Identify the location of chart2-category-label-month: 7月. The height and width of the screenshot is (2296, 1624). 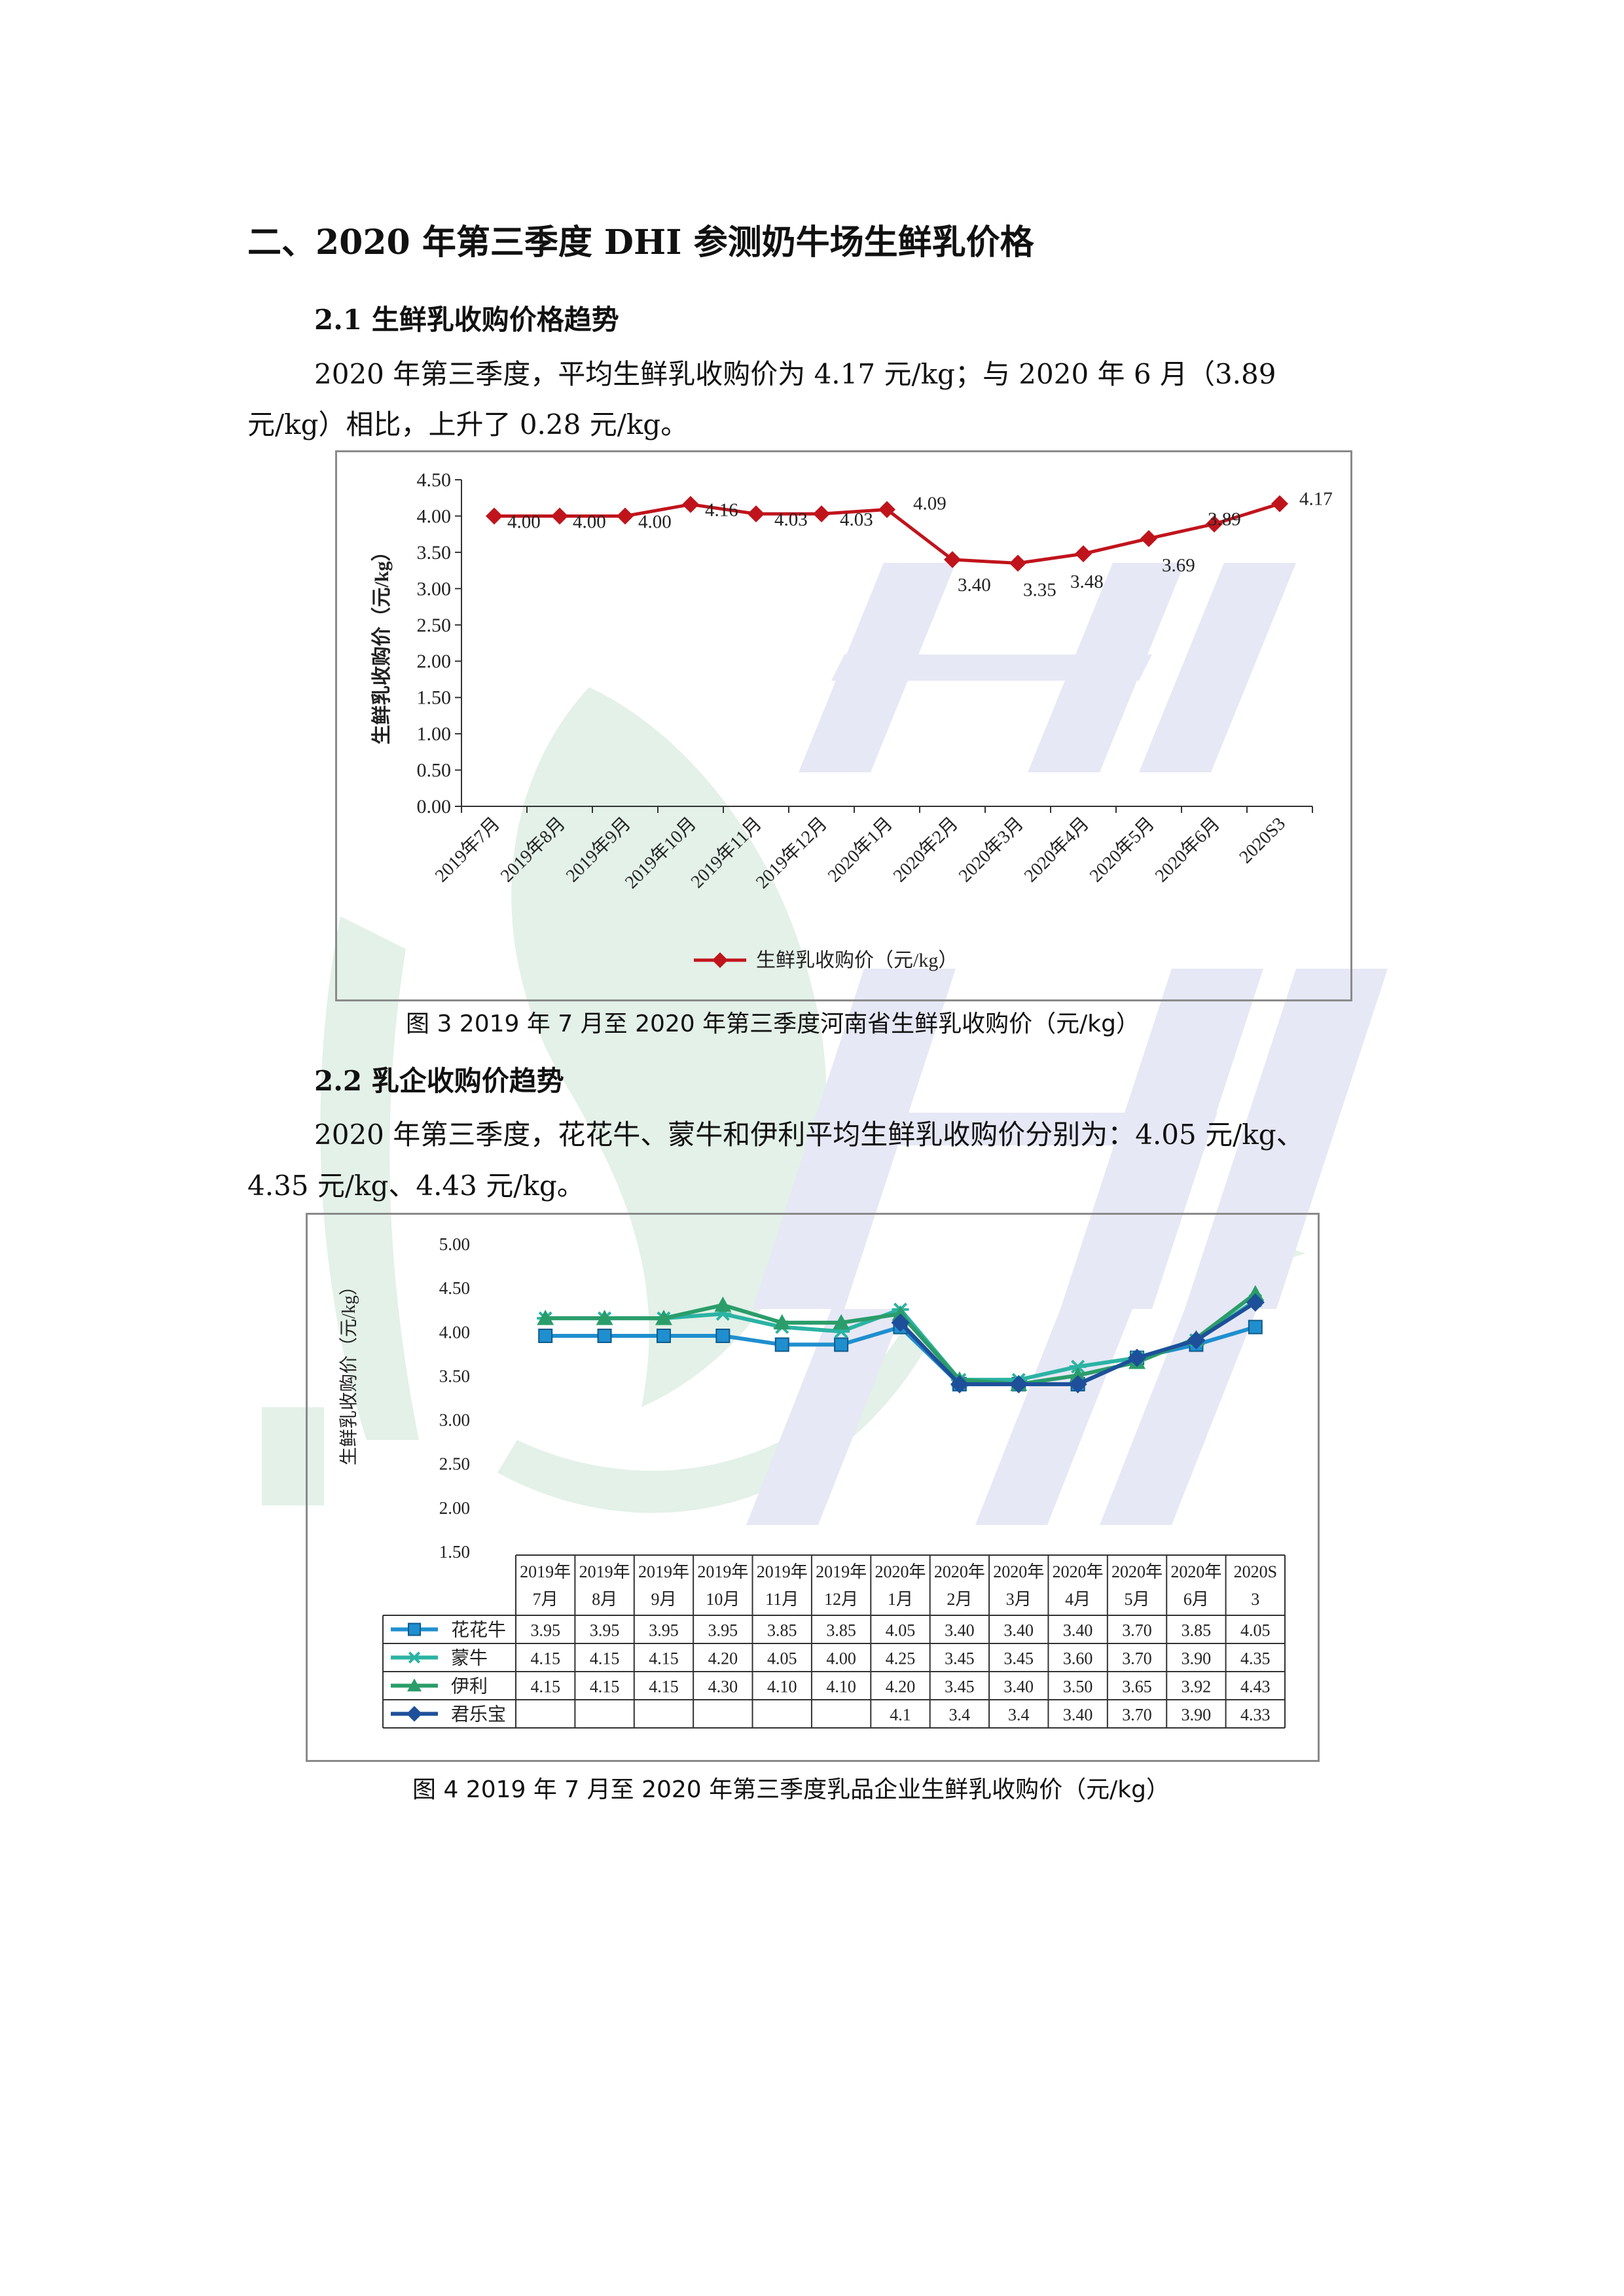
(545, 1599).